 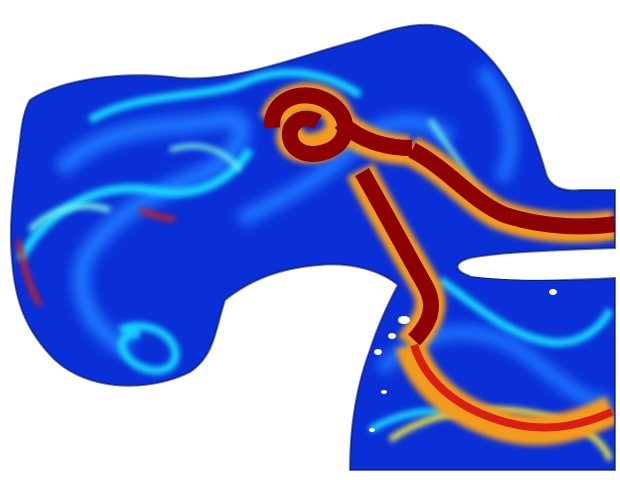 I want to click on yellow-streak-left, so click(x=69, y=218).